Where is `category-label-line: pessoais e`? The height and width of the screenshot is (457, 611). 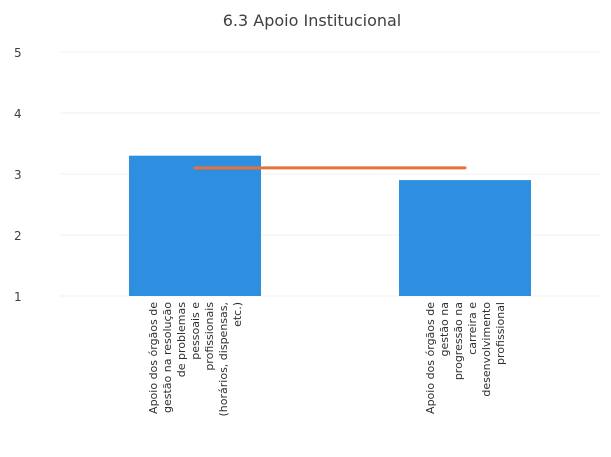
category-label-line: pessoais e is located at coordinates (195, 331).